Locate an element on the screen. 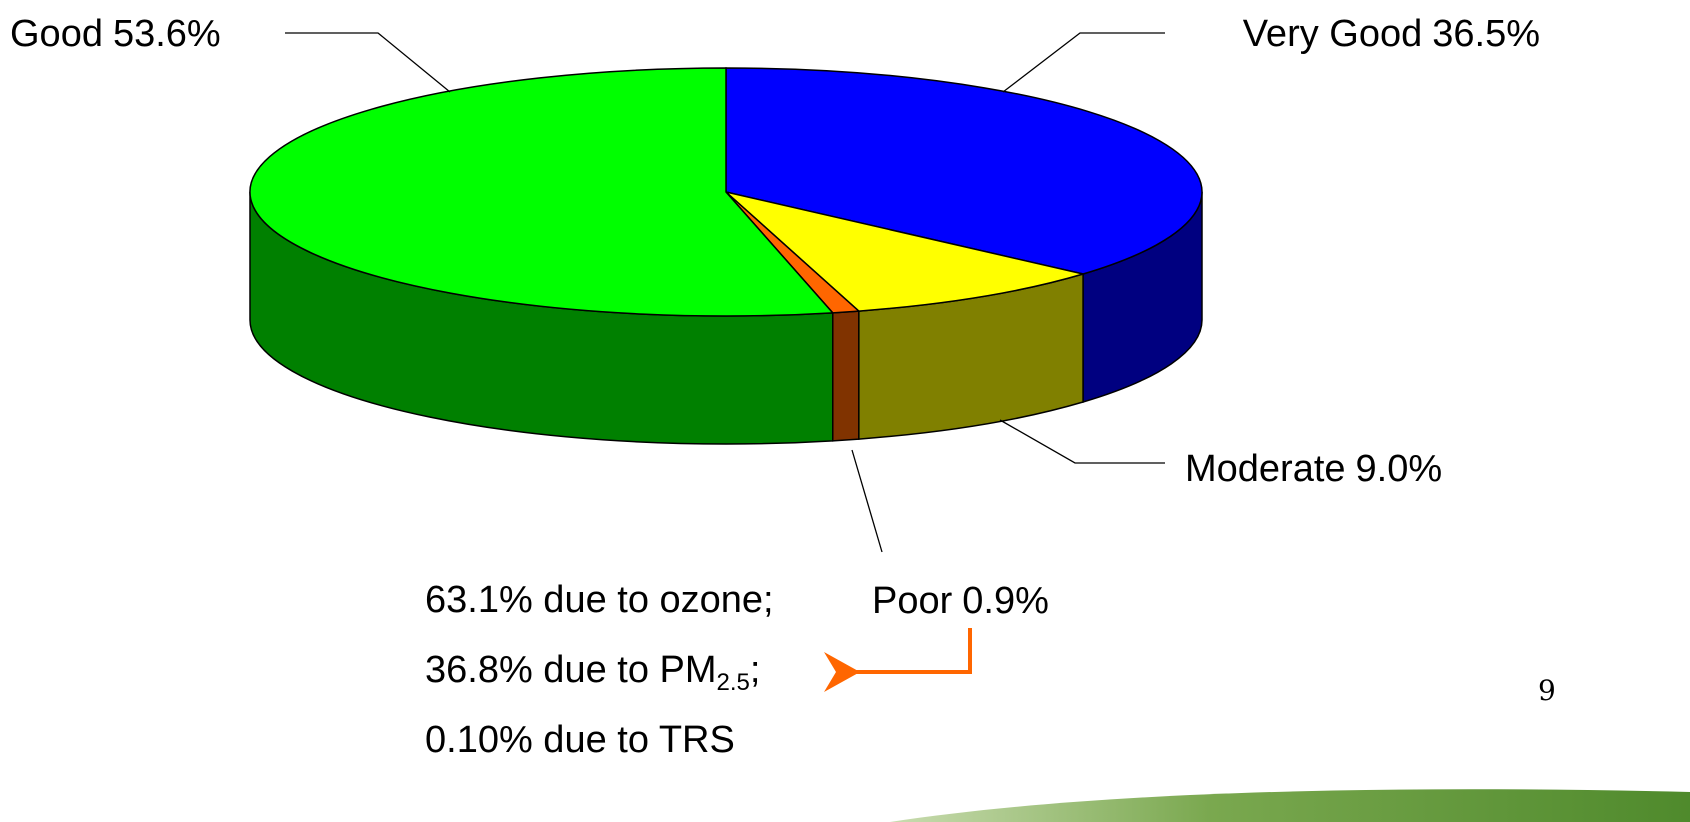  annotation: 63.1% due to ozone; is located at coordinates (599, 600).